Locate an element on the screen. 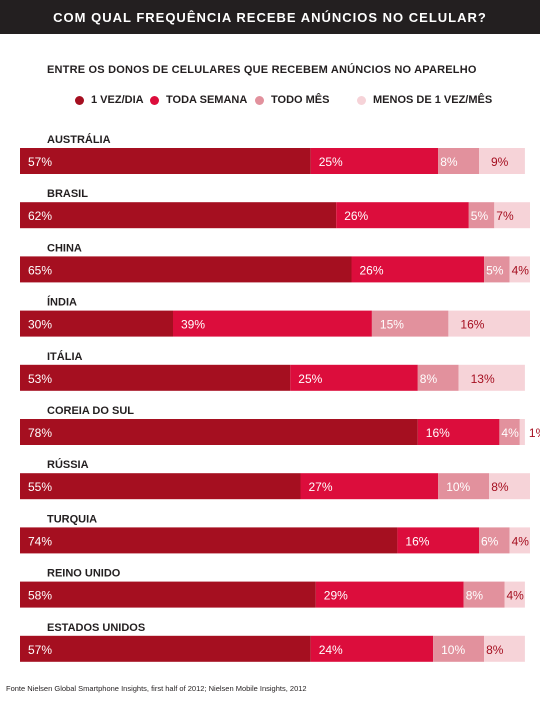 The image size is (540, 703). value-label-brasil-menos-de-1-vez-mes: 7% is located at coordinates (505, 216).